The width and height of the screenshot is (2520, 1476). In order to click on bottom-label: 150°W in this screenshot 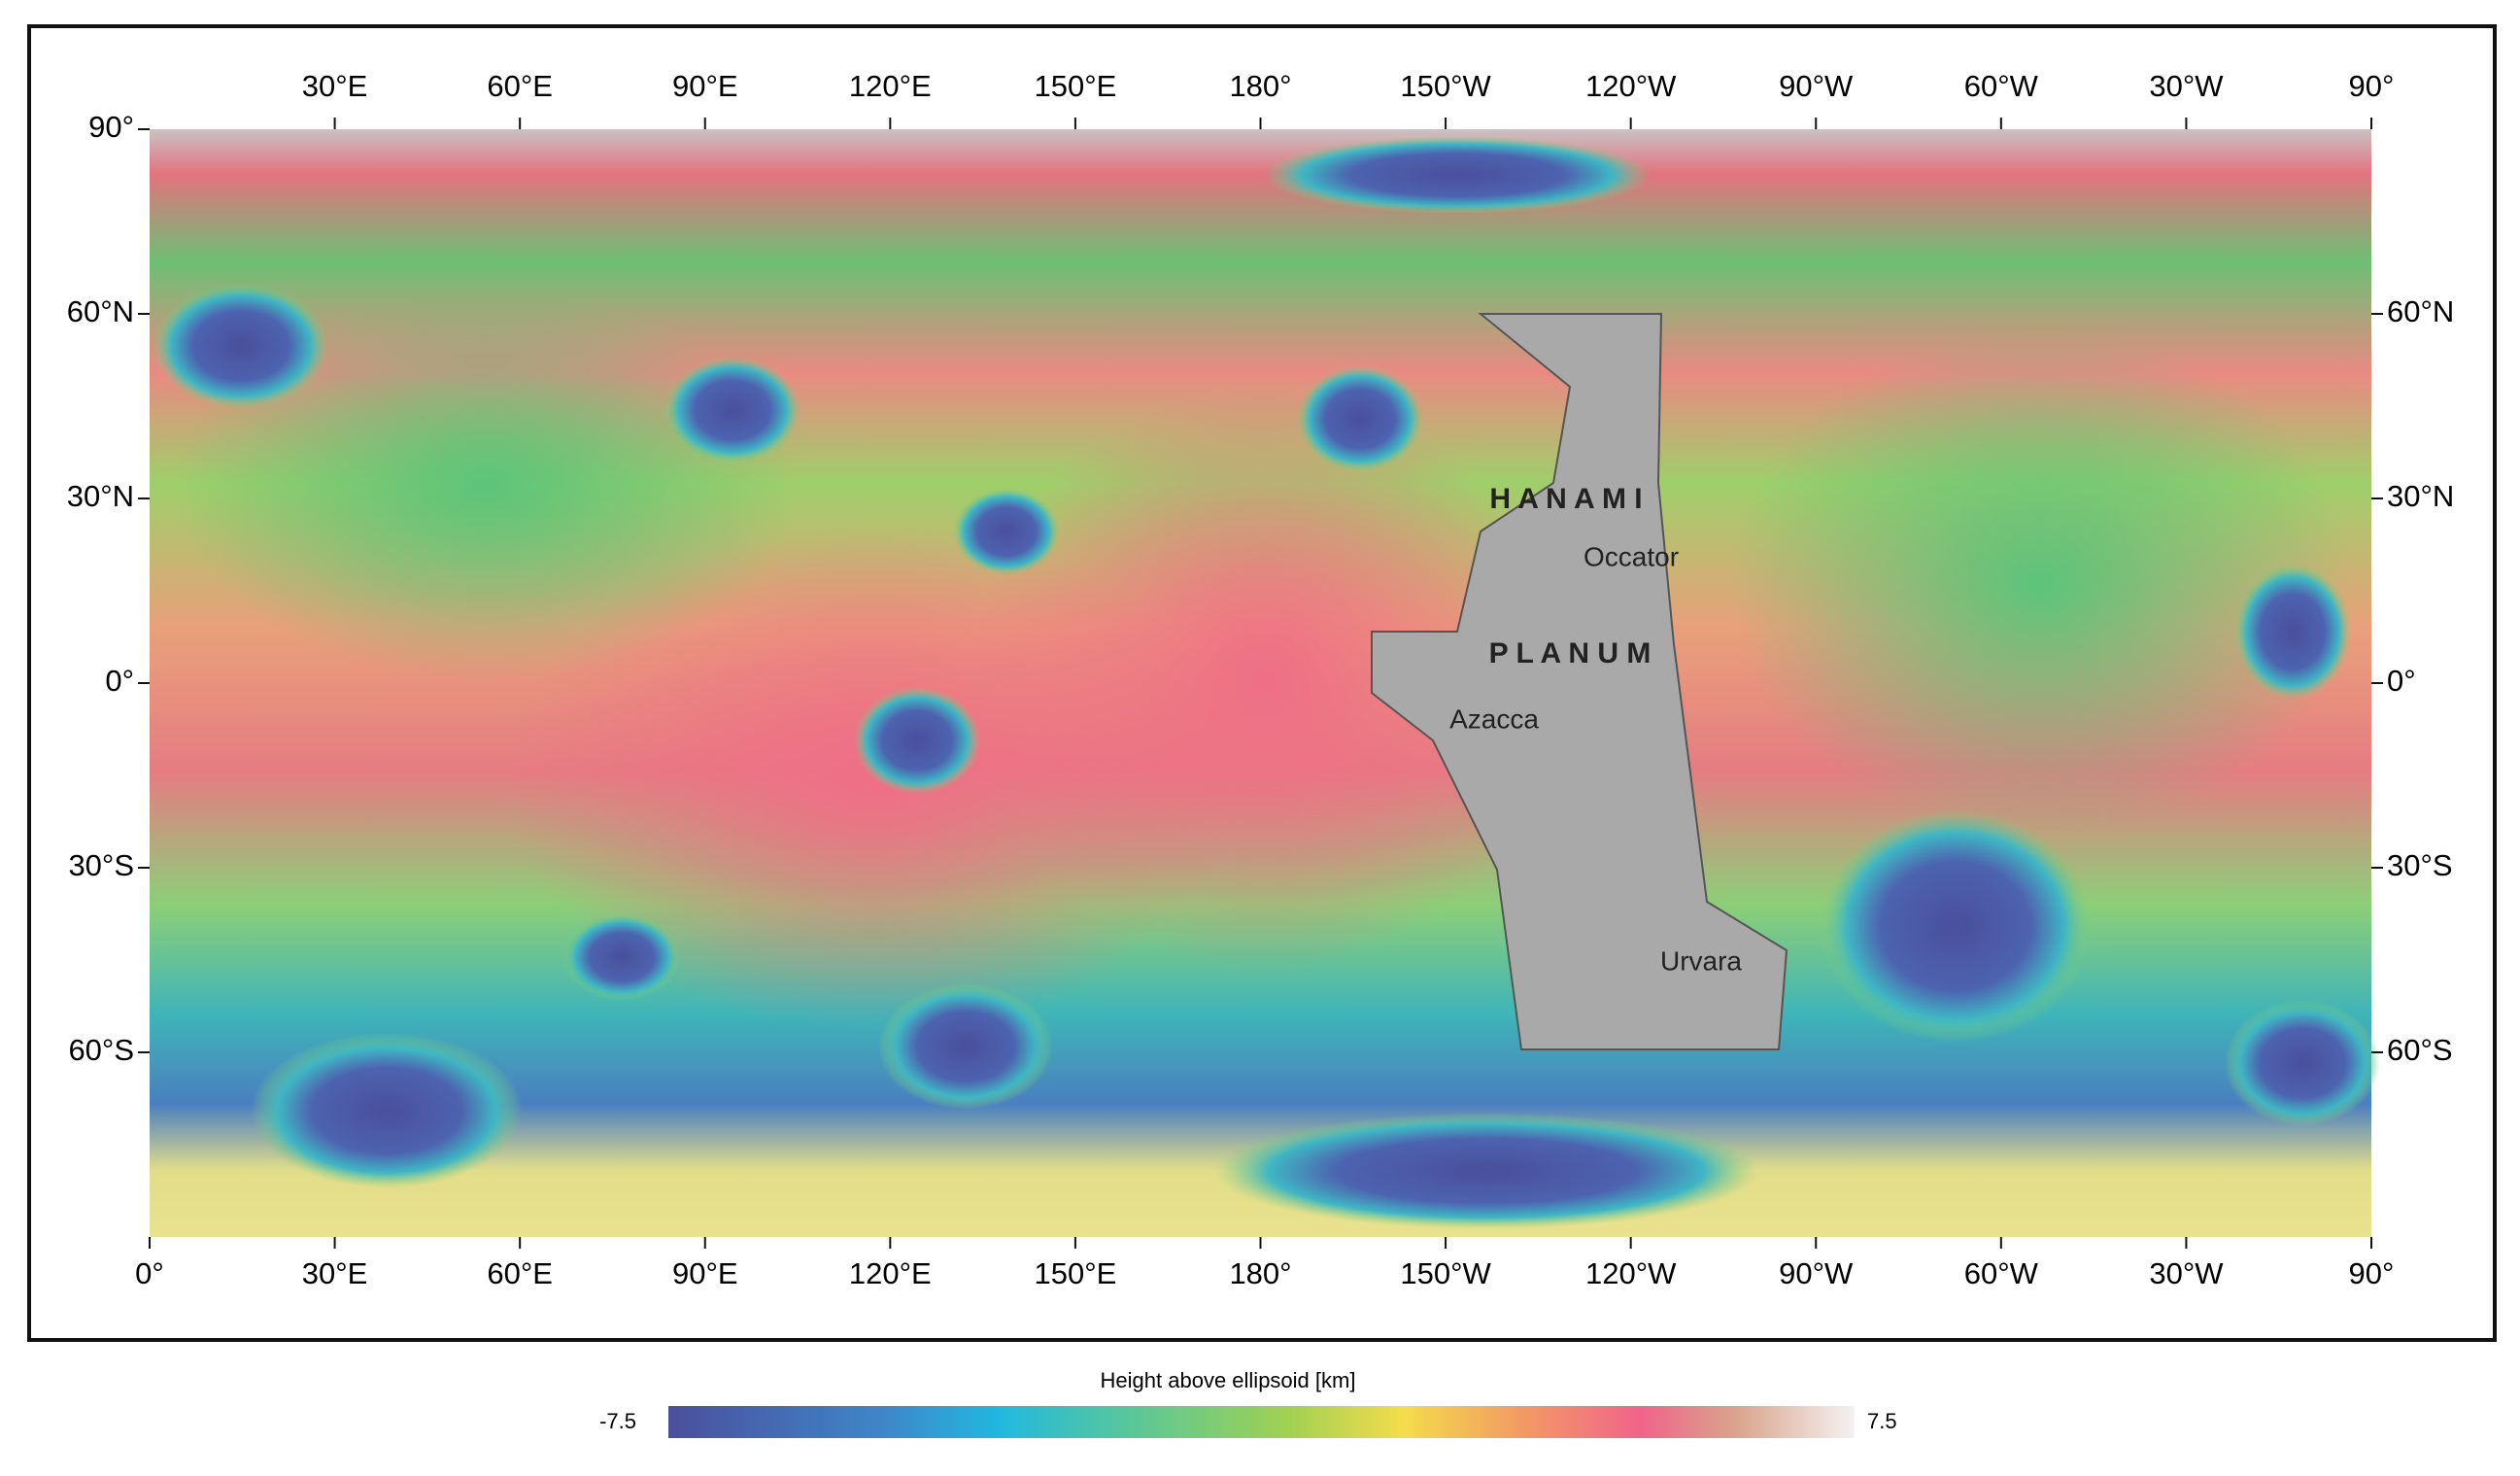, I will do `click(1445, 1273)`.